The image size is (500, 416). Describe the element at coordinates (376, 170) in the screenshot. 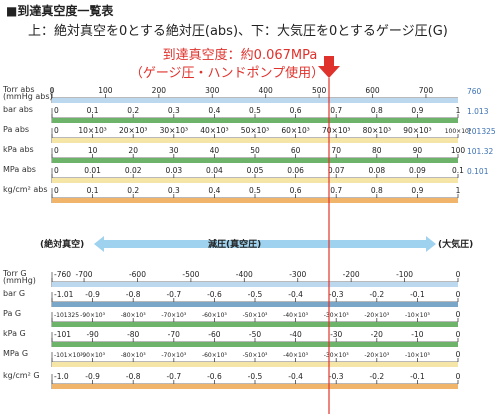

I see `abs-tick-label: 0.08` at that location.